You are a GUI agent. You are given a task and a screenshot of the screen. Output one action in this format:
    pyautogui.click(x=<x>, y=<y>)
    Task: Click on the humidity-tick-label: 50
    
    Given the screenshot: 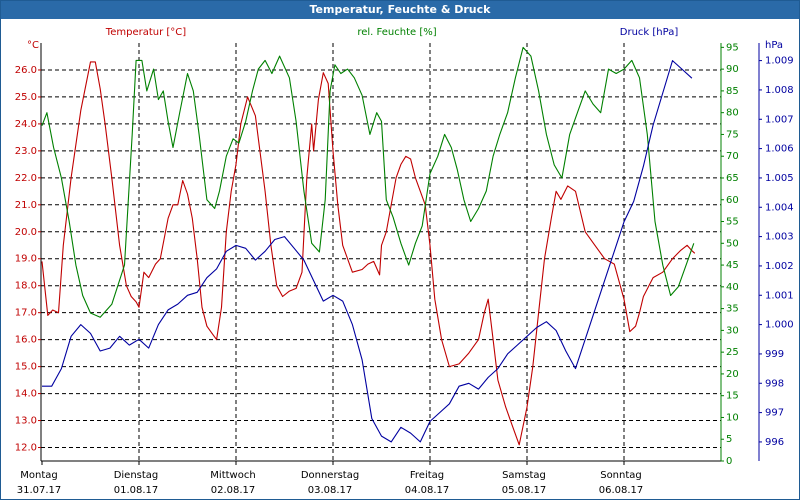 What is the action you would take?
    pyautogui.click(x=732, y=243)
    